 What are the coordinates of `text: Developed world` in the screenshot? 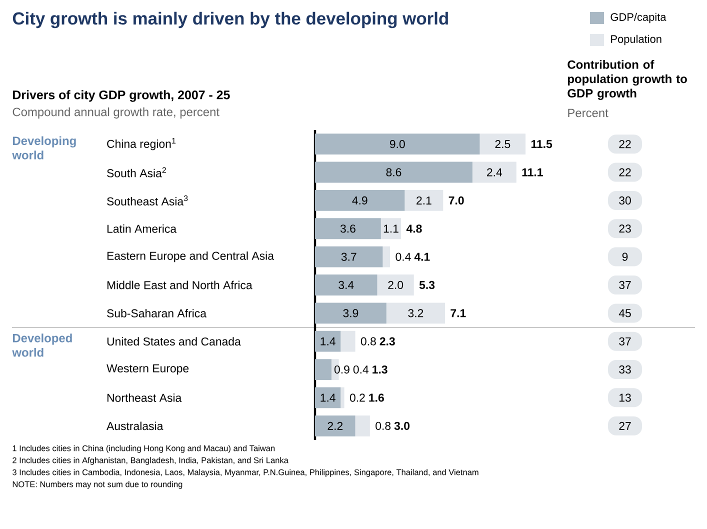 It's located at (42, 345).